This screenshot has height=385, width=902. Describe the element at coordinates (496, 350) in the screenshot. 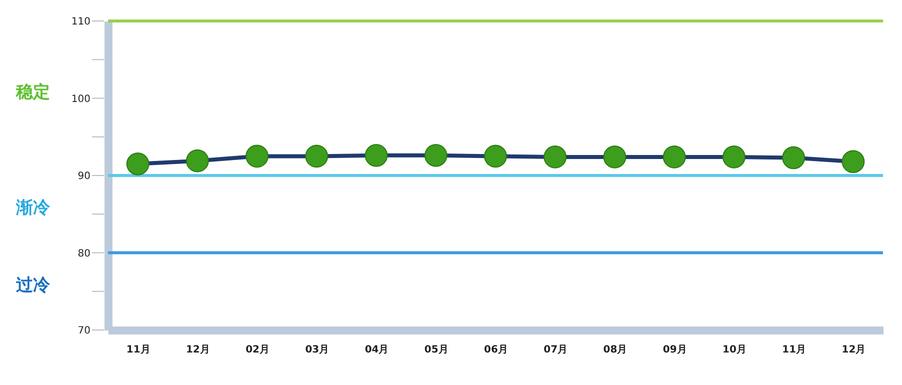

I see `x-tick-label: 06月` at that location.